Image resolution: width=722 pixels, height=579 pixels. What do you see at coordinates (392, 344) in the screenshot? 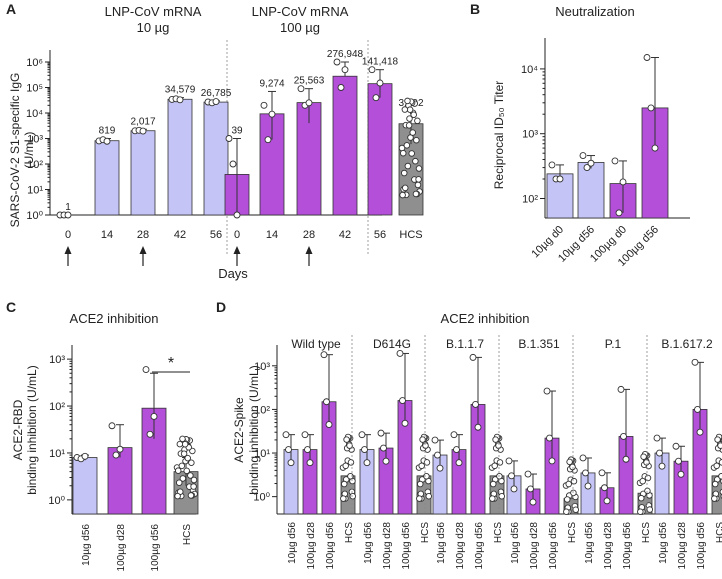
I see `panel-d-variant-label: D614G` at bounding box center [392, 344].